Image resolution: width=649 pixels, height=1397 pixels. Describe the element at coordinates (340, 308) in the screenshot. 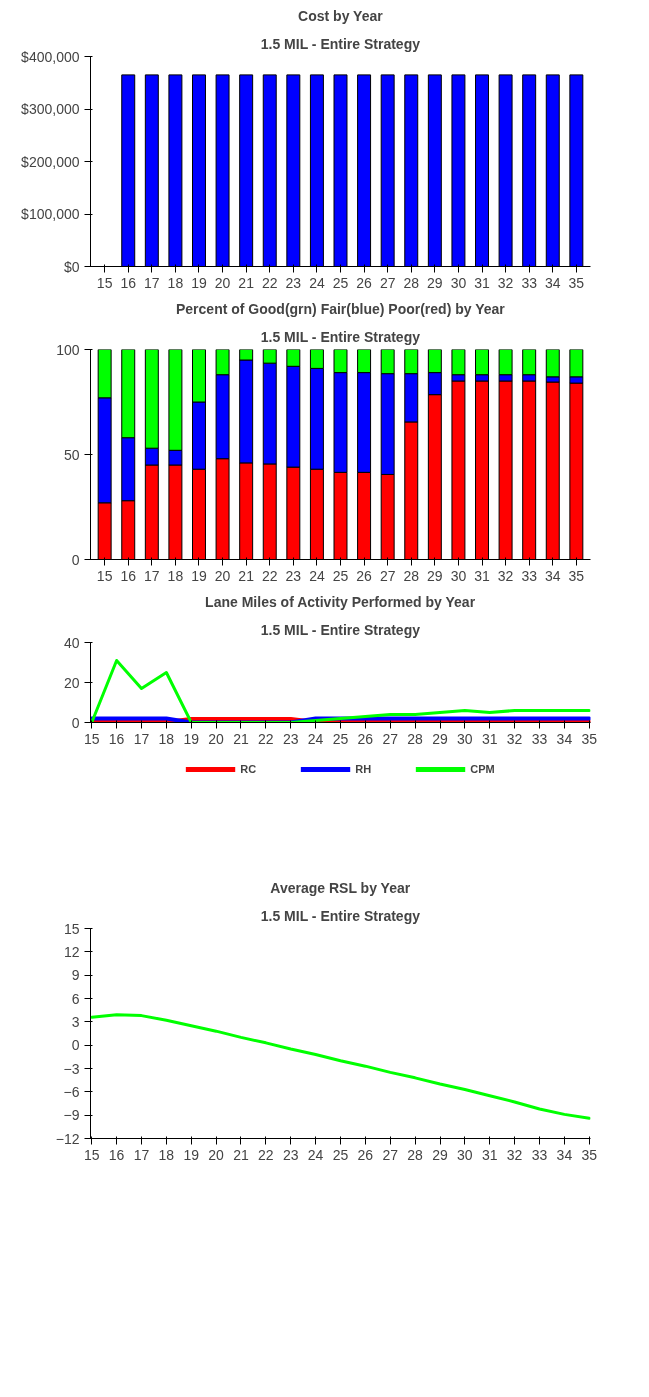

I see `chart-title: Percent of Good(grn) Fair(blue) Poor(red) by Year` at that location.